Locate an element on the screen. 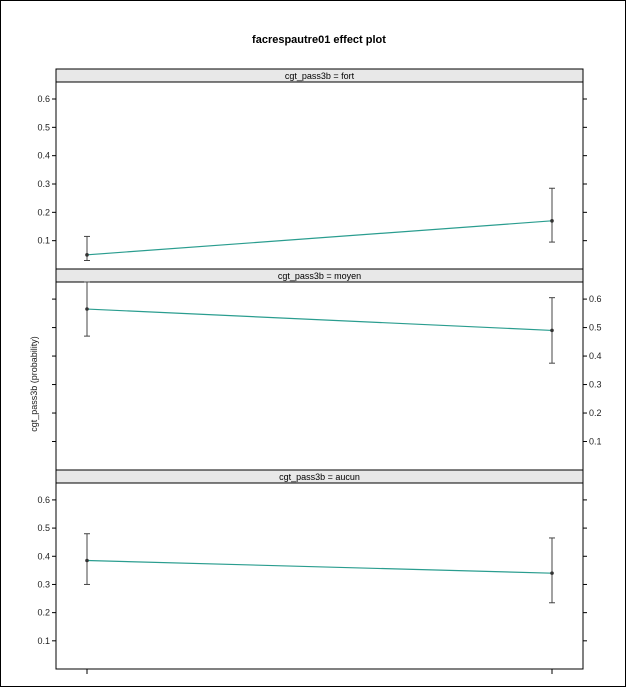  chart-title: facrespautre01 effect plot is located at coordinates (319, 40).